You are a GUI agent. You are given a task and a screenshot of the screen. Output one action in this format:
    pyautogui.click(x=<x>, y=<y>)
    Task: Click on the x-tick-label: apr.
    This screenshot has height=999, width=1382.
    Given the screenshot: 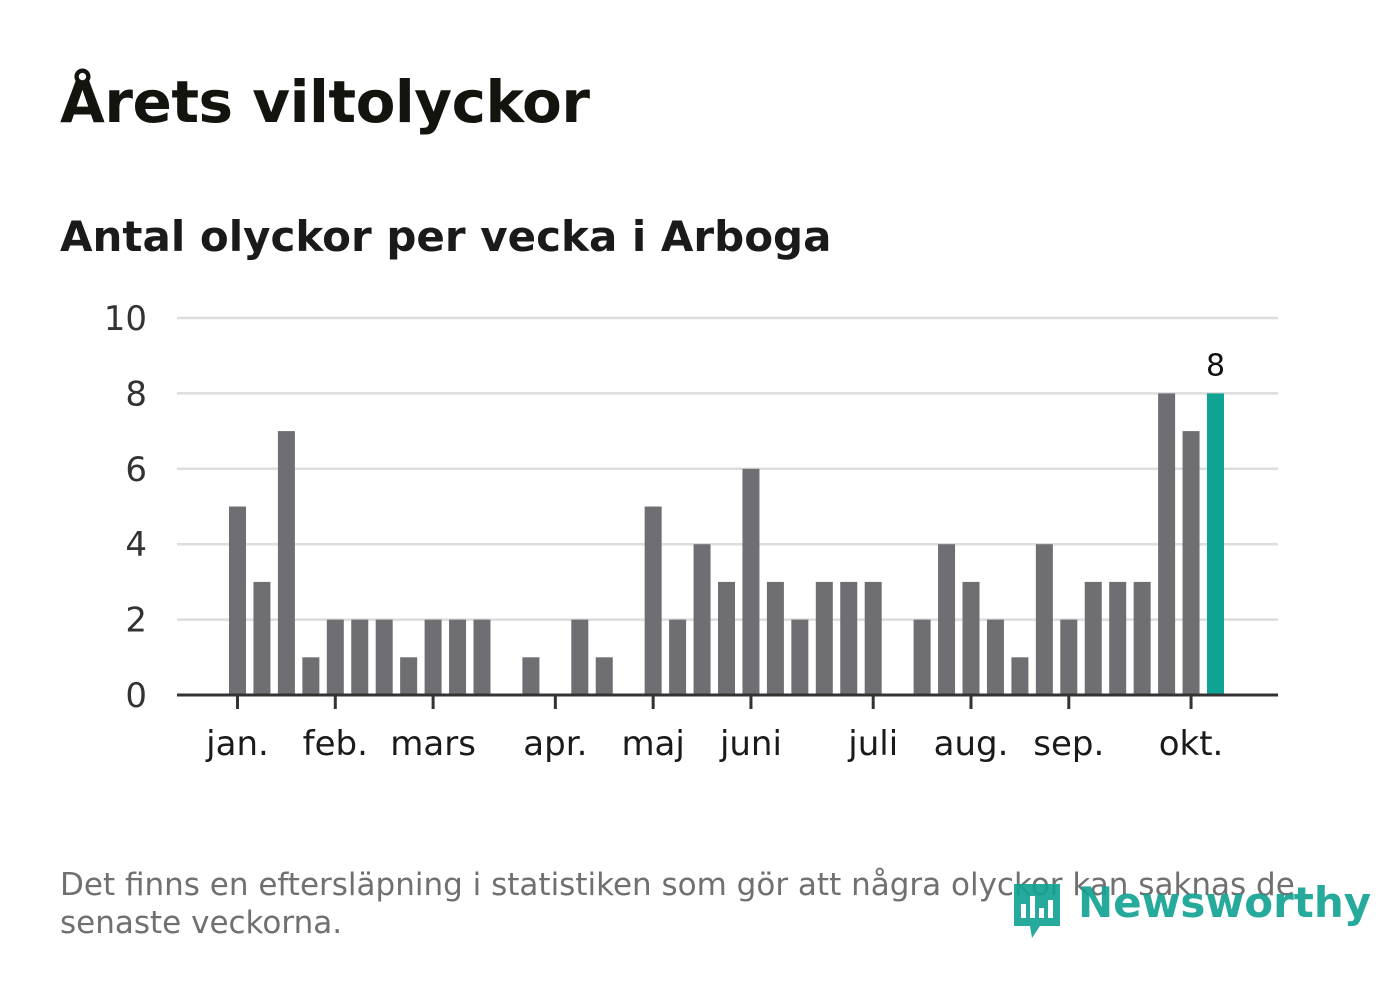 What is the action you would take?
    pyautogui.click(x=555, y=744)
    